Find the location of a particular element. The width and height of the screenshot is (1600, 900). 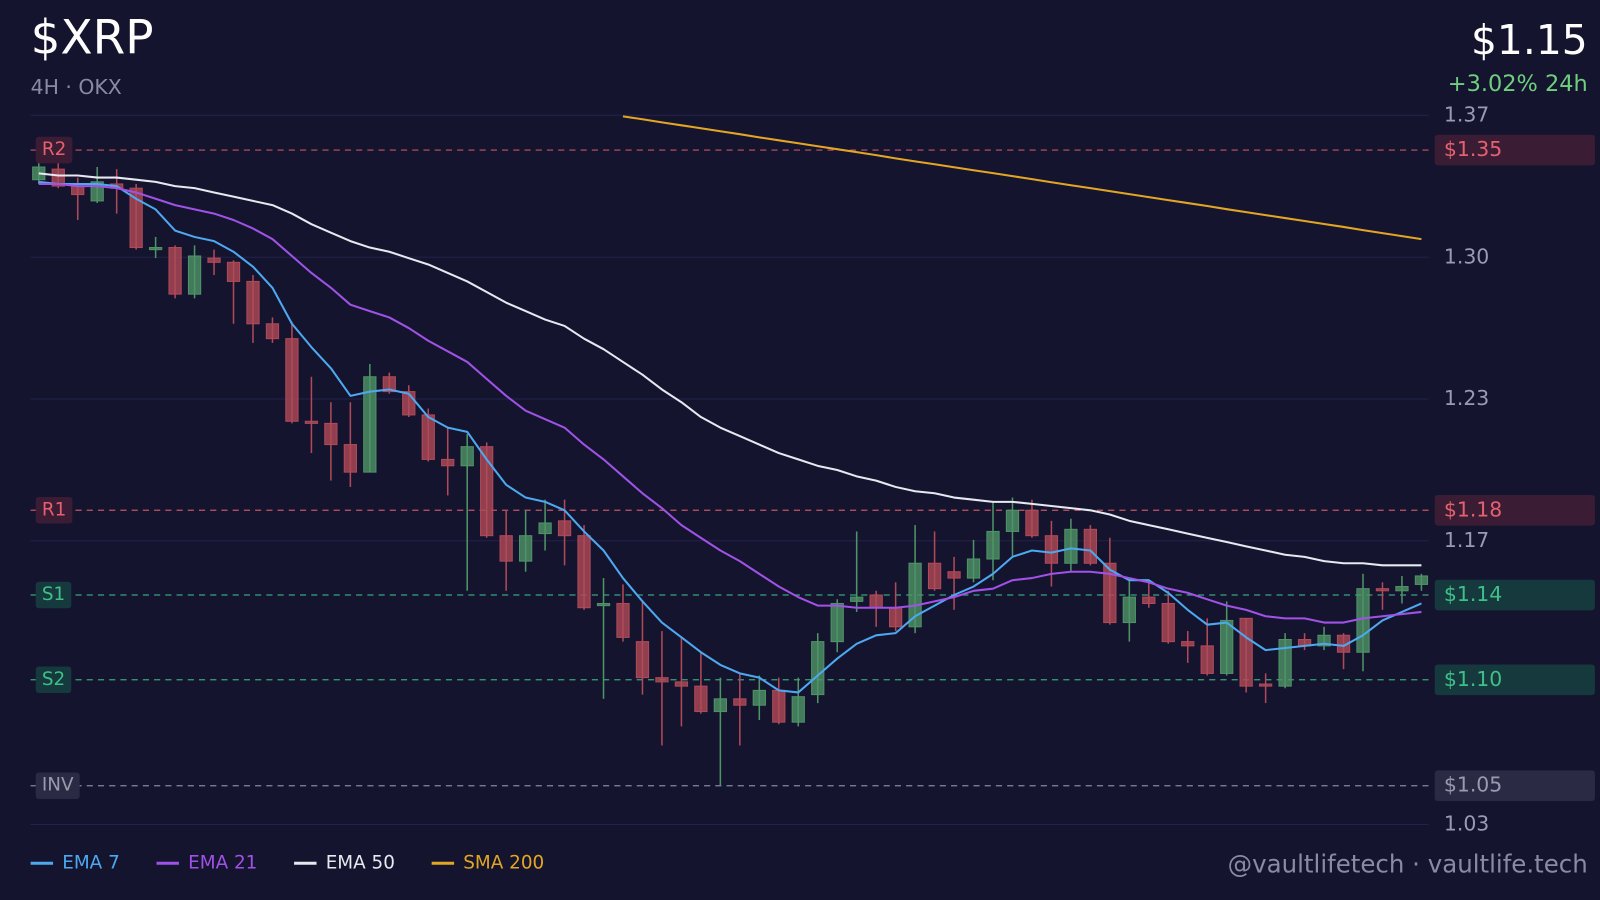

title: $XRP is located at coordinates (92, 37).